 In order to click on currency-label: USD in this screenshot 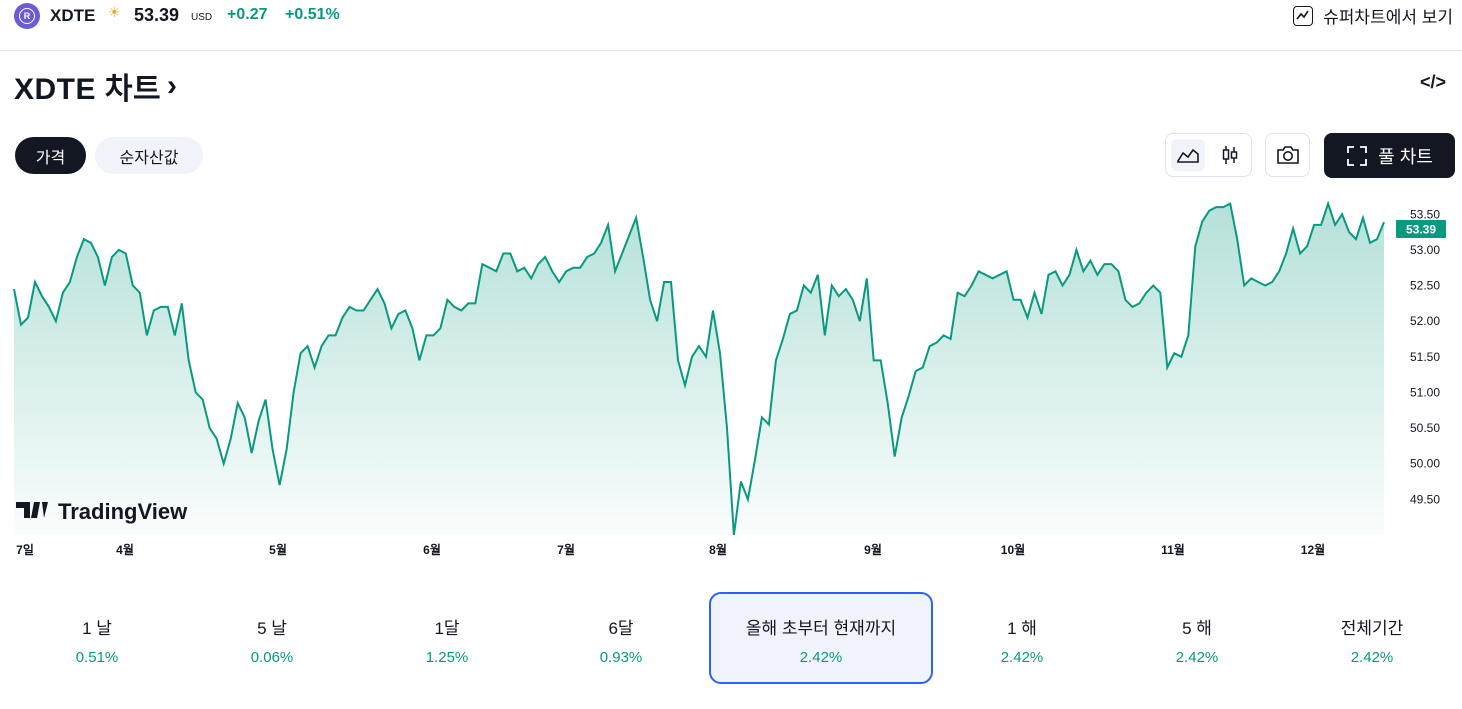, I will do `click(202, 17)`.